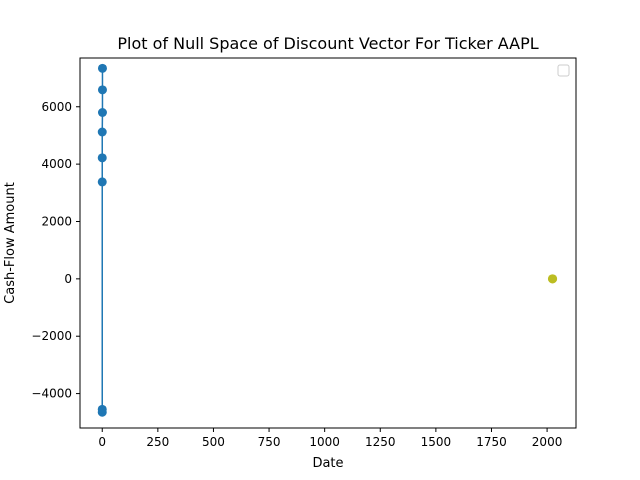  What do you see at coordinates (547, 442) in the screenshot?
I see `x-tick-label: 2000` at bounding box center [547, 442].